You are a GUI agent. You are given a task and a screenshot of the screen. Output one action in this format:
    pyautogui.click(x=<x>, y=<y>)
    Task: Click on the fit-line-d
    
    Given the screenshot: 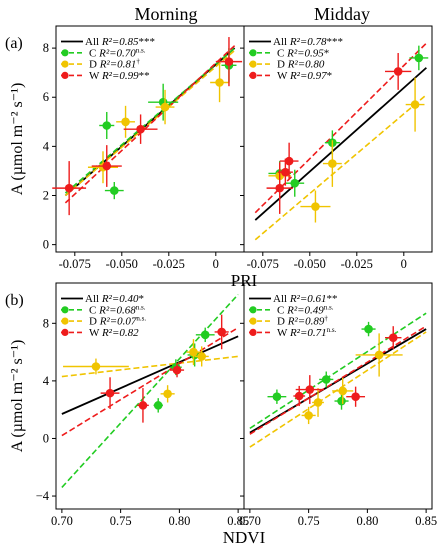 What is the action you would take?
    pyautogui.click(x=338, y=389)
    